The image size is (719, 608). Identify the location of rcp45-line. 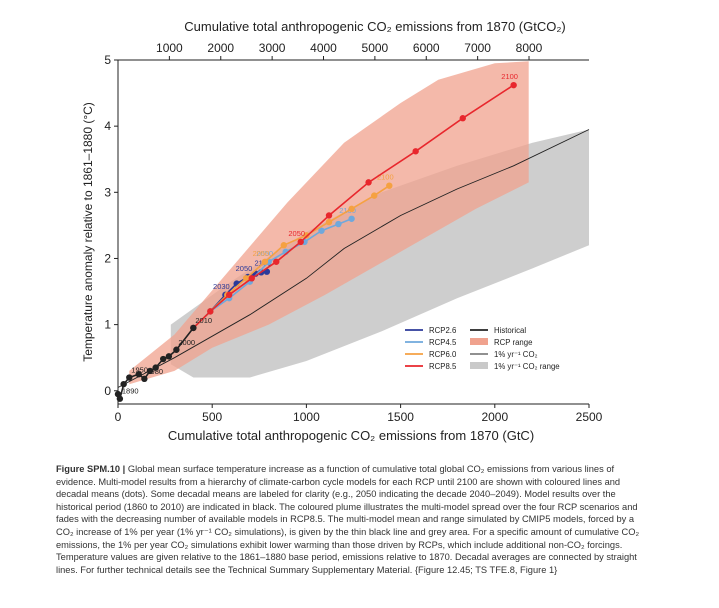
(272, 273).